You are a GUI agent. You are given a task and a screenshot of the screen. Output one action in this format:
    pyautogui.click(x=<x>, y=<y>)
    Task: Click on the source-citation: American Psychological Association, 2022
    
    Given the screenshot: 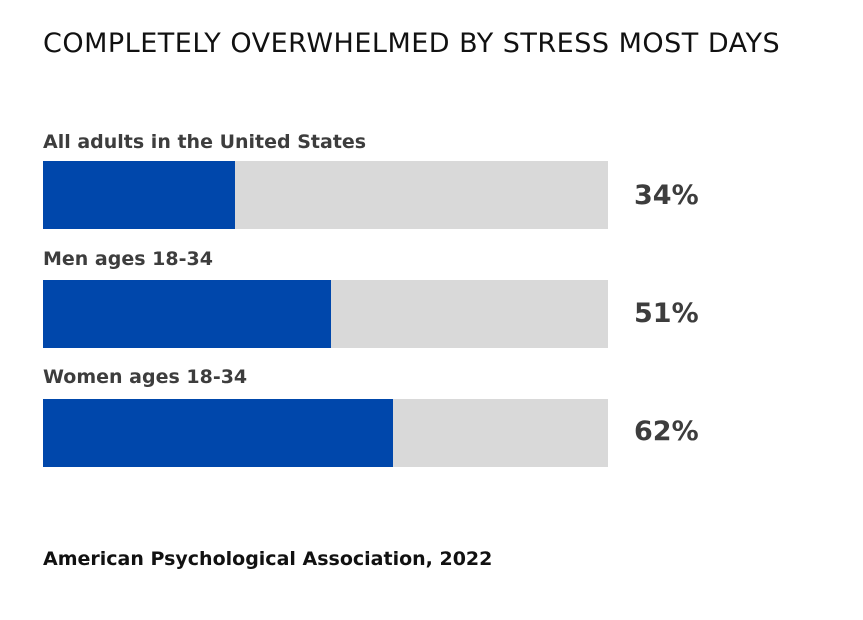 What is the action you would take?
    pyautogui.click(x=268, y=559)
    